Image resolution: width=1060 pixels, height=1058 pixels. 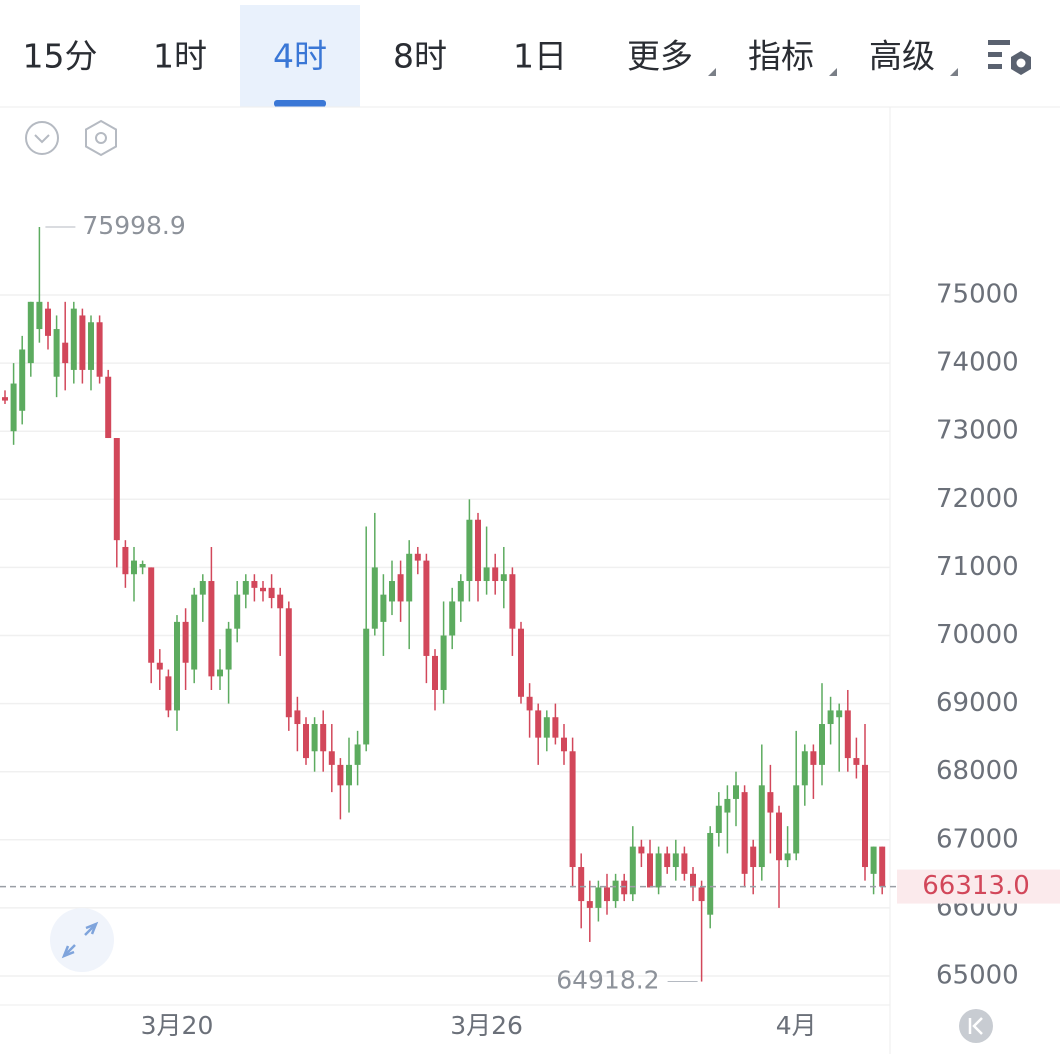 What do you see at coordinates (180, 56) in the screenshot?
I see `tab: 1时` at bounding box center [180, 56].